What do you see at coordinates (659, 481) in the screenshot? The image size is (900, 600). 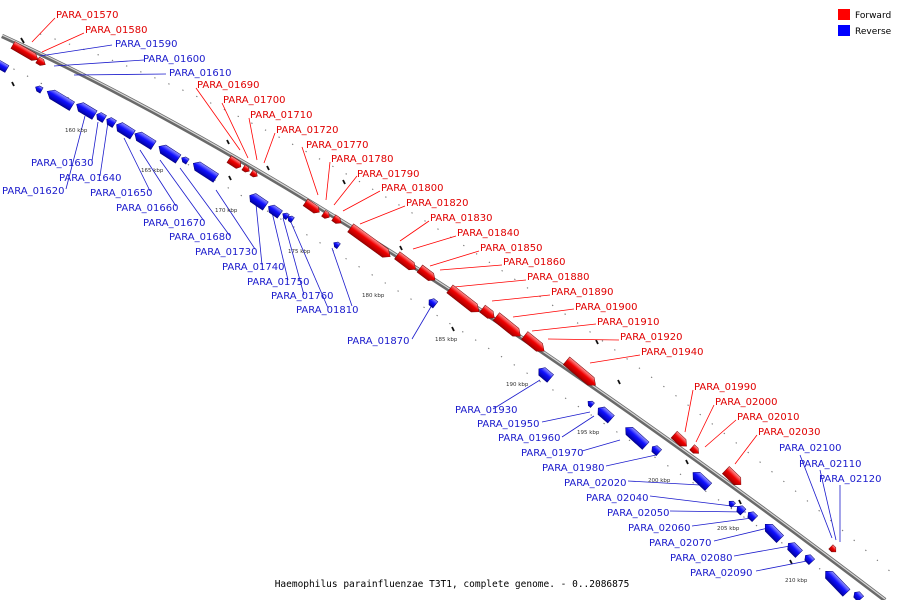 I see `tick-label: 200 kbp` at bounding box center [659, 481].